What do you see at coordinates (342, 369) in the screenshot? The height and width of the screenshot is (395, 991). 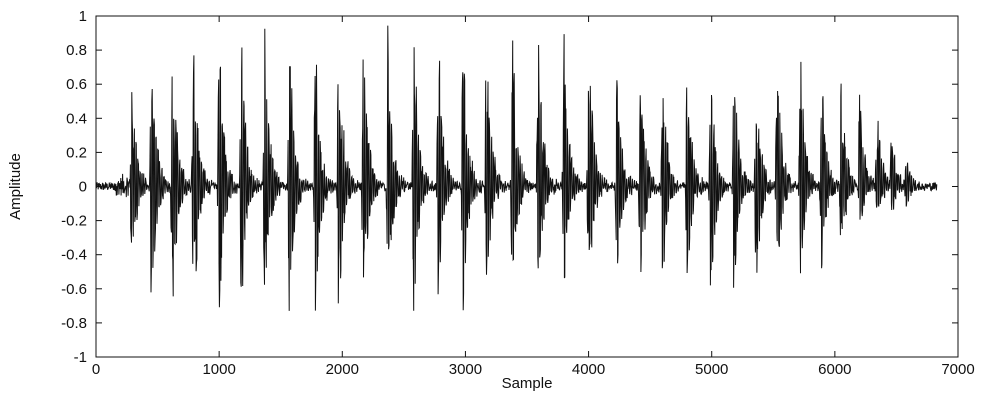 I see `x-tick-label: 2000` at bounding box center [342, 369].